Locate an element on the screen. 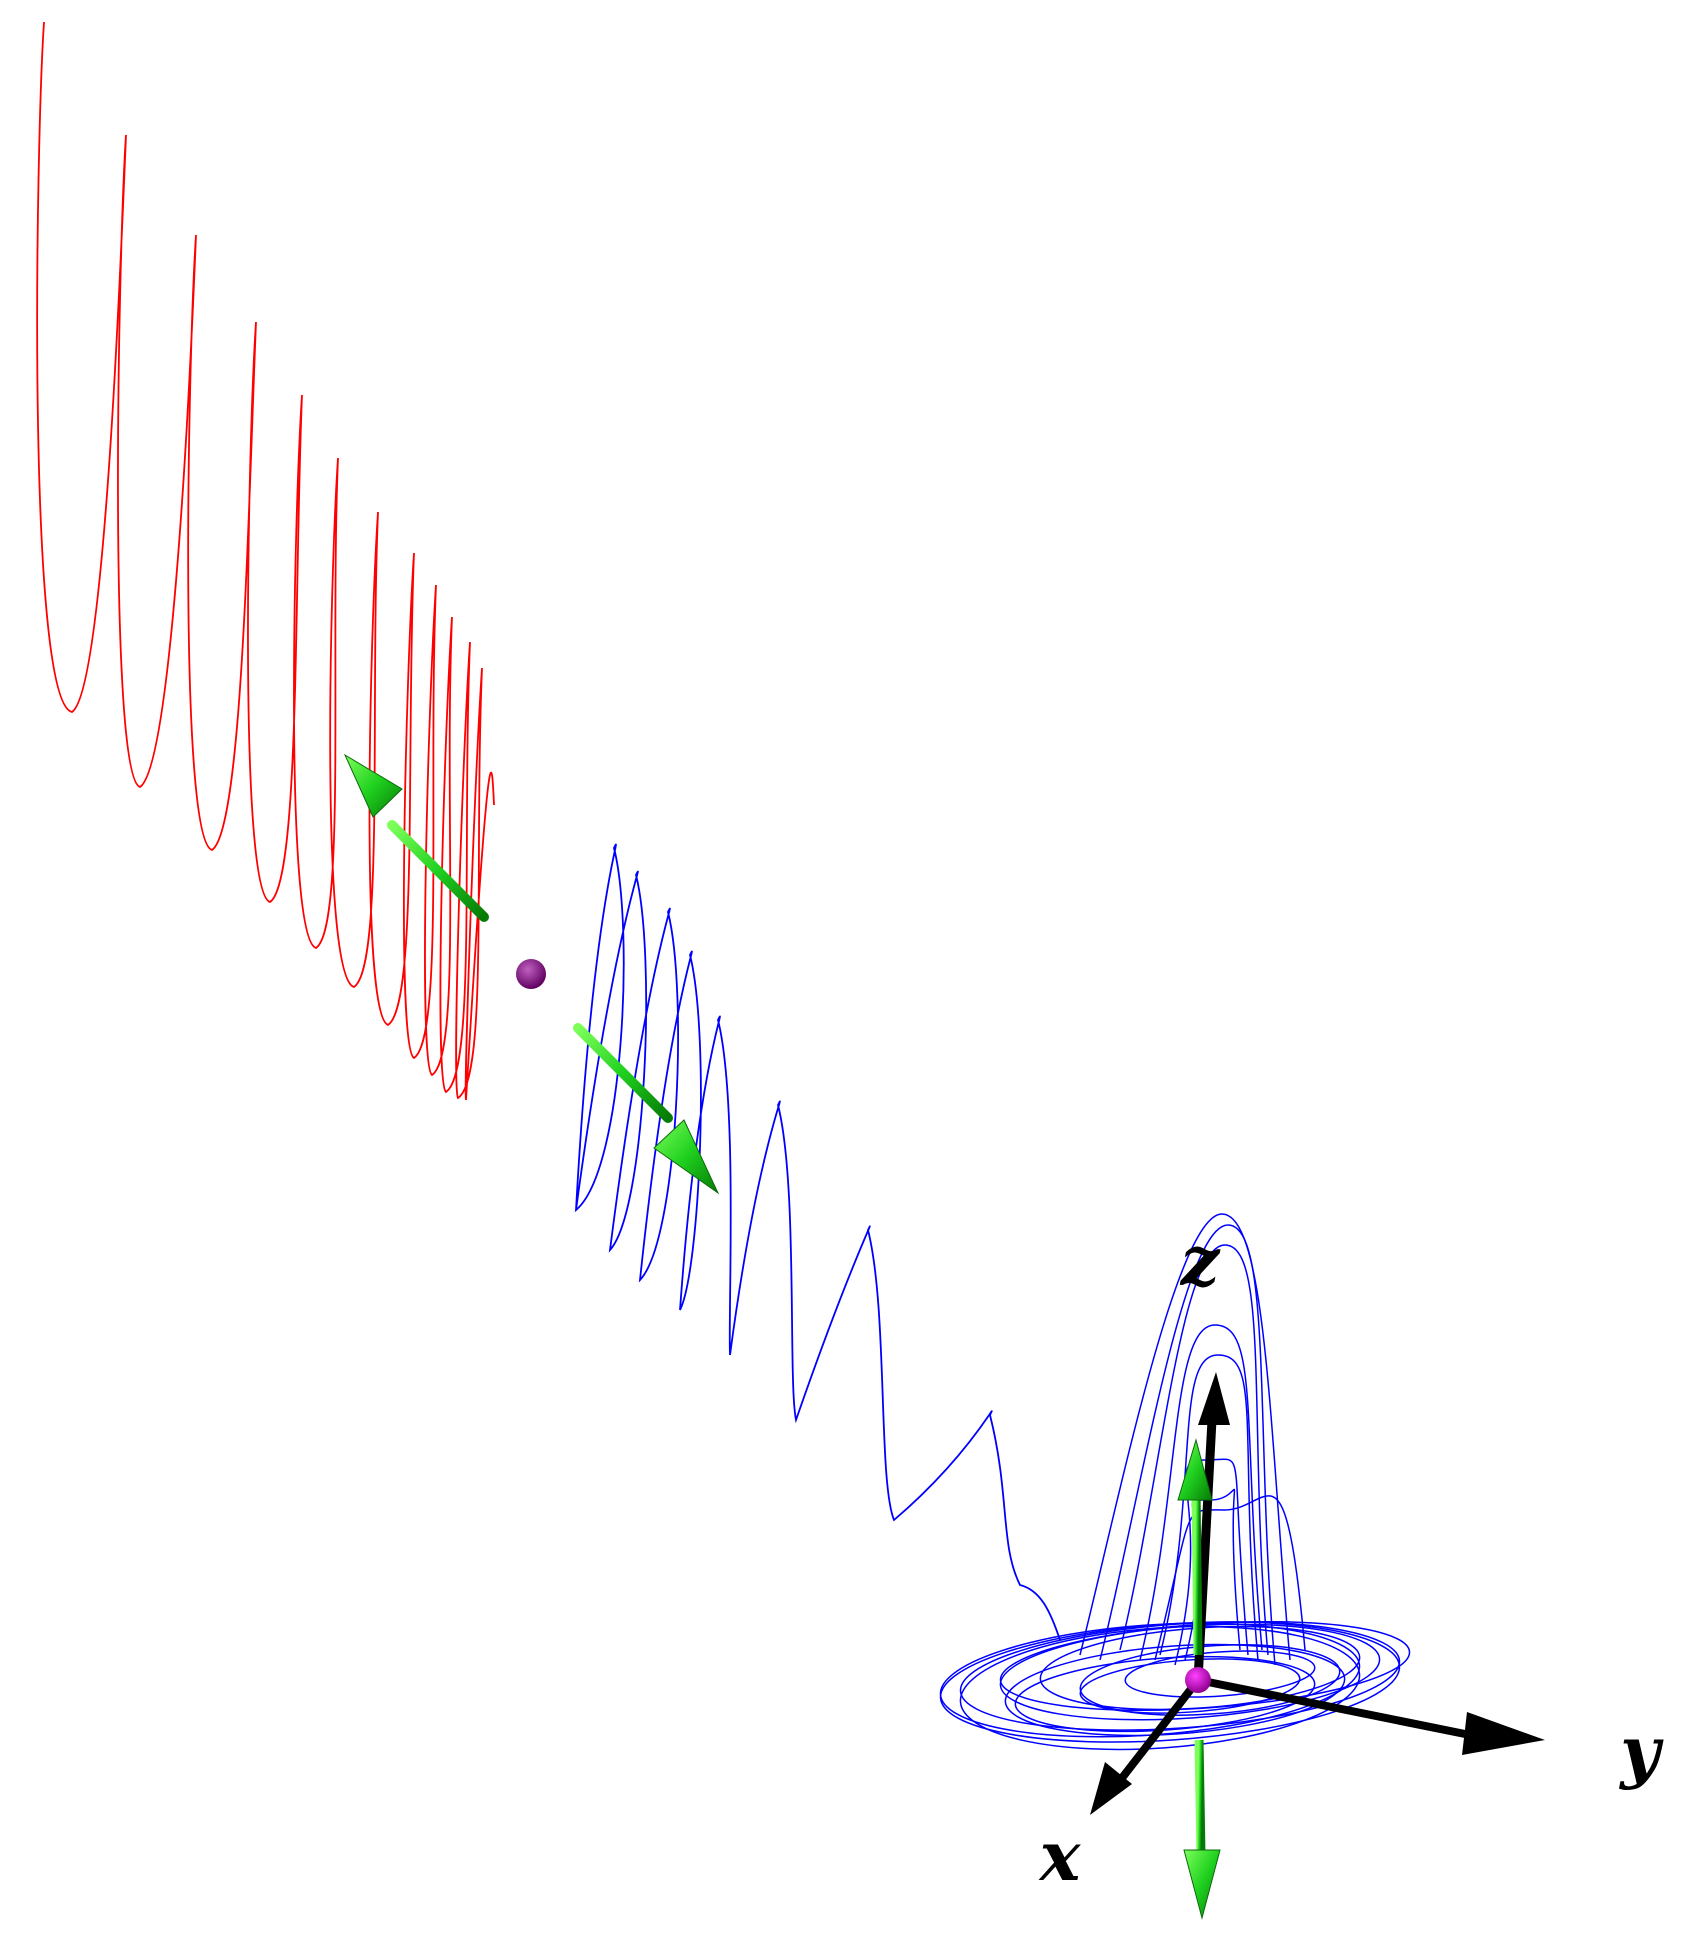  x-axis-line is located at coordinates (1160, 1729).